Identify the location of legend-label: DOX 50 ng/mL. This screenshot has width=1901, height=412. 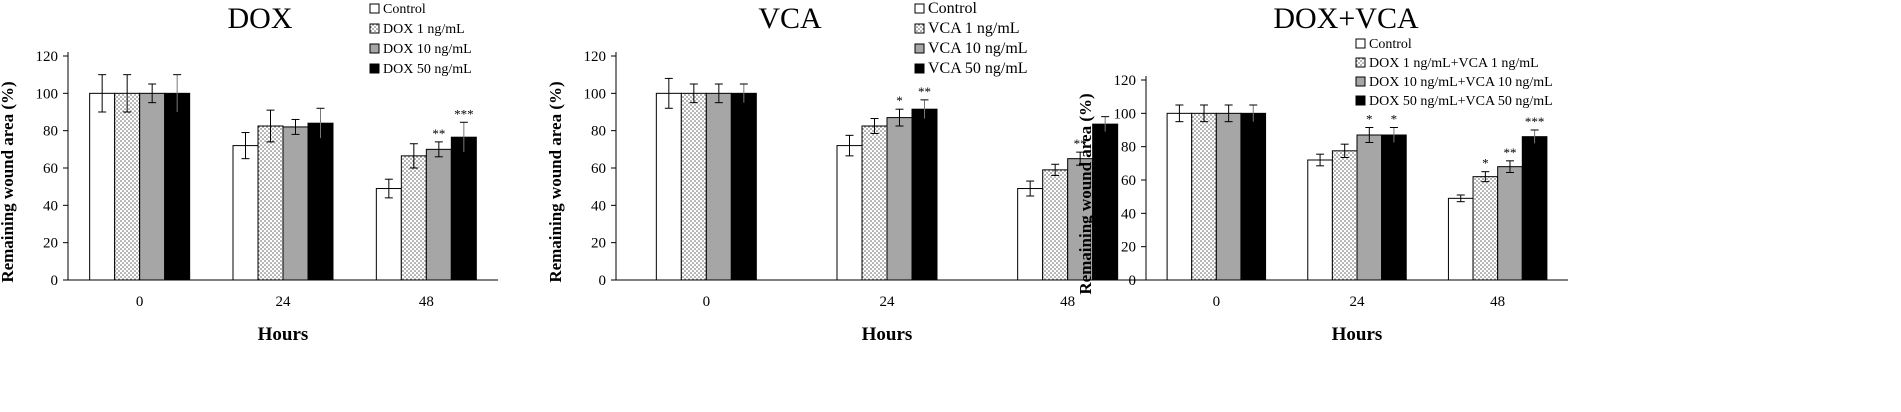
(427, 69).